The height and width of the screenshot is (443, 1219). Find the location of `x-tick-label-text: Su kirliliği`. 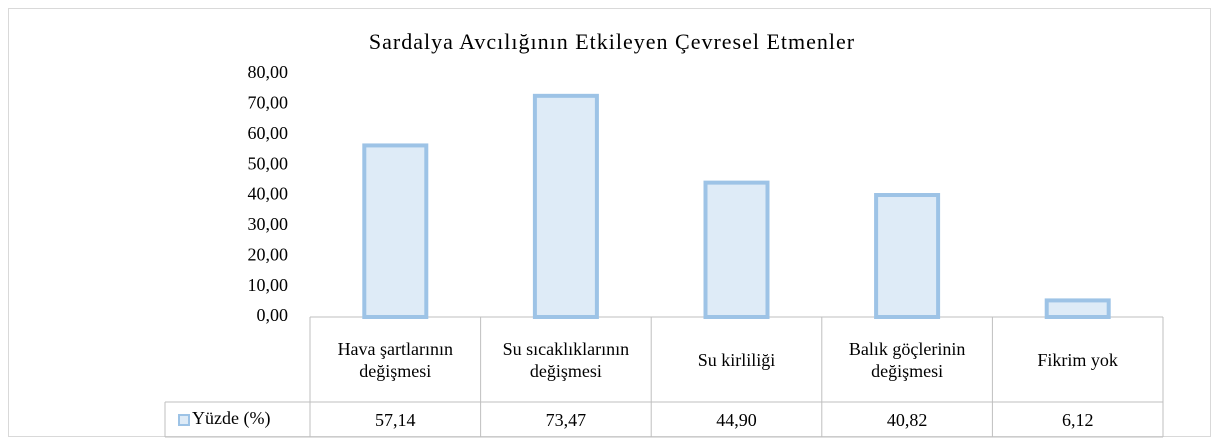

x-tick-label-text: Su kirliliği is located at coordinates (736, 359).